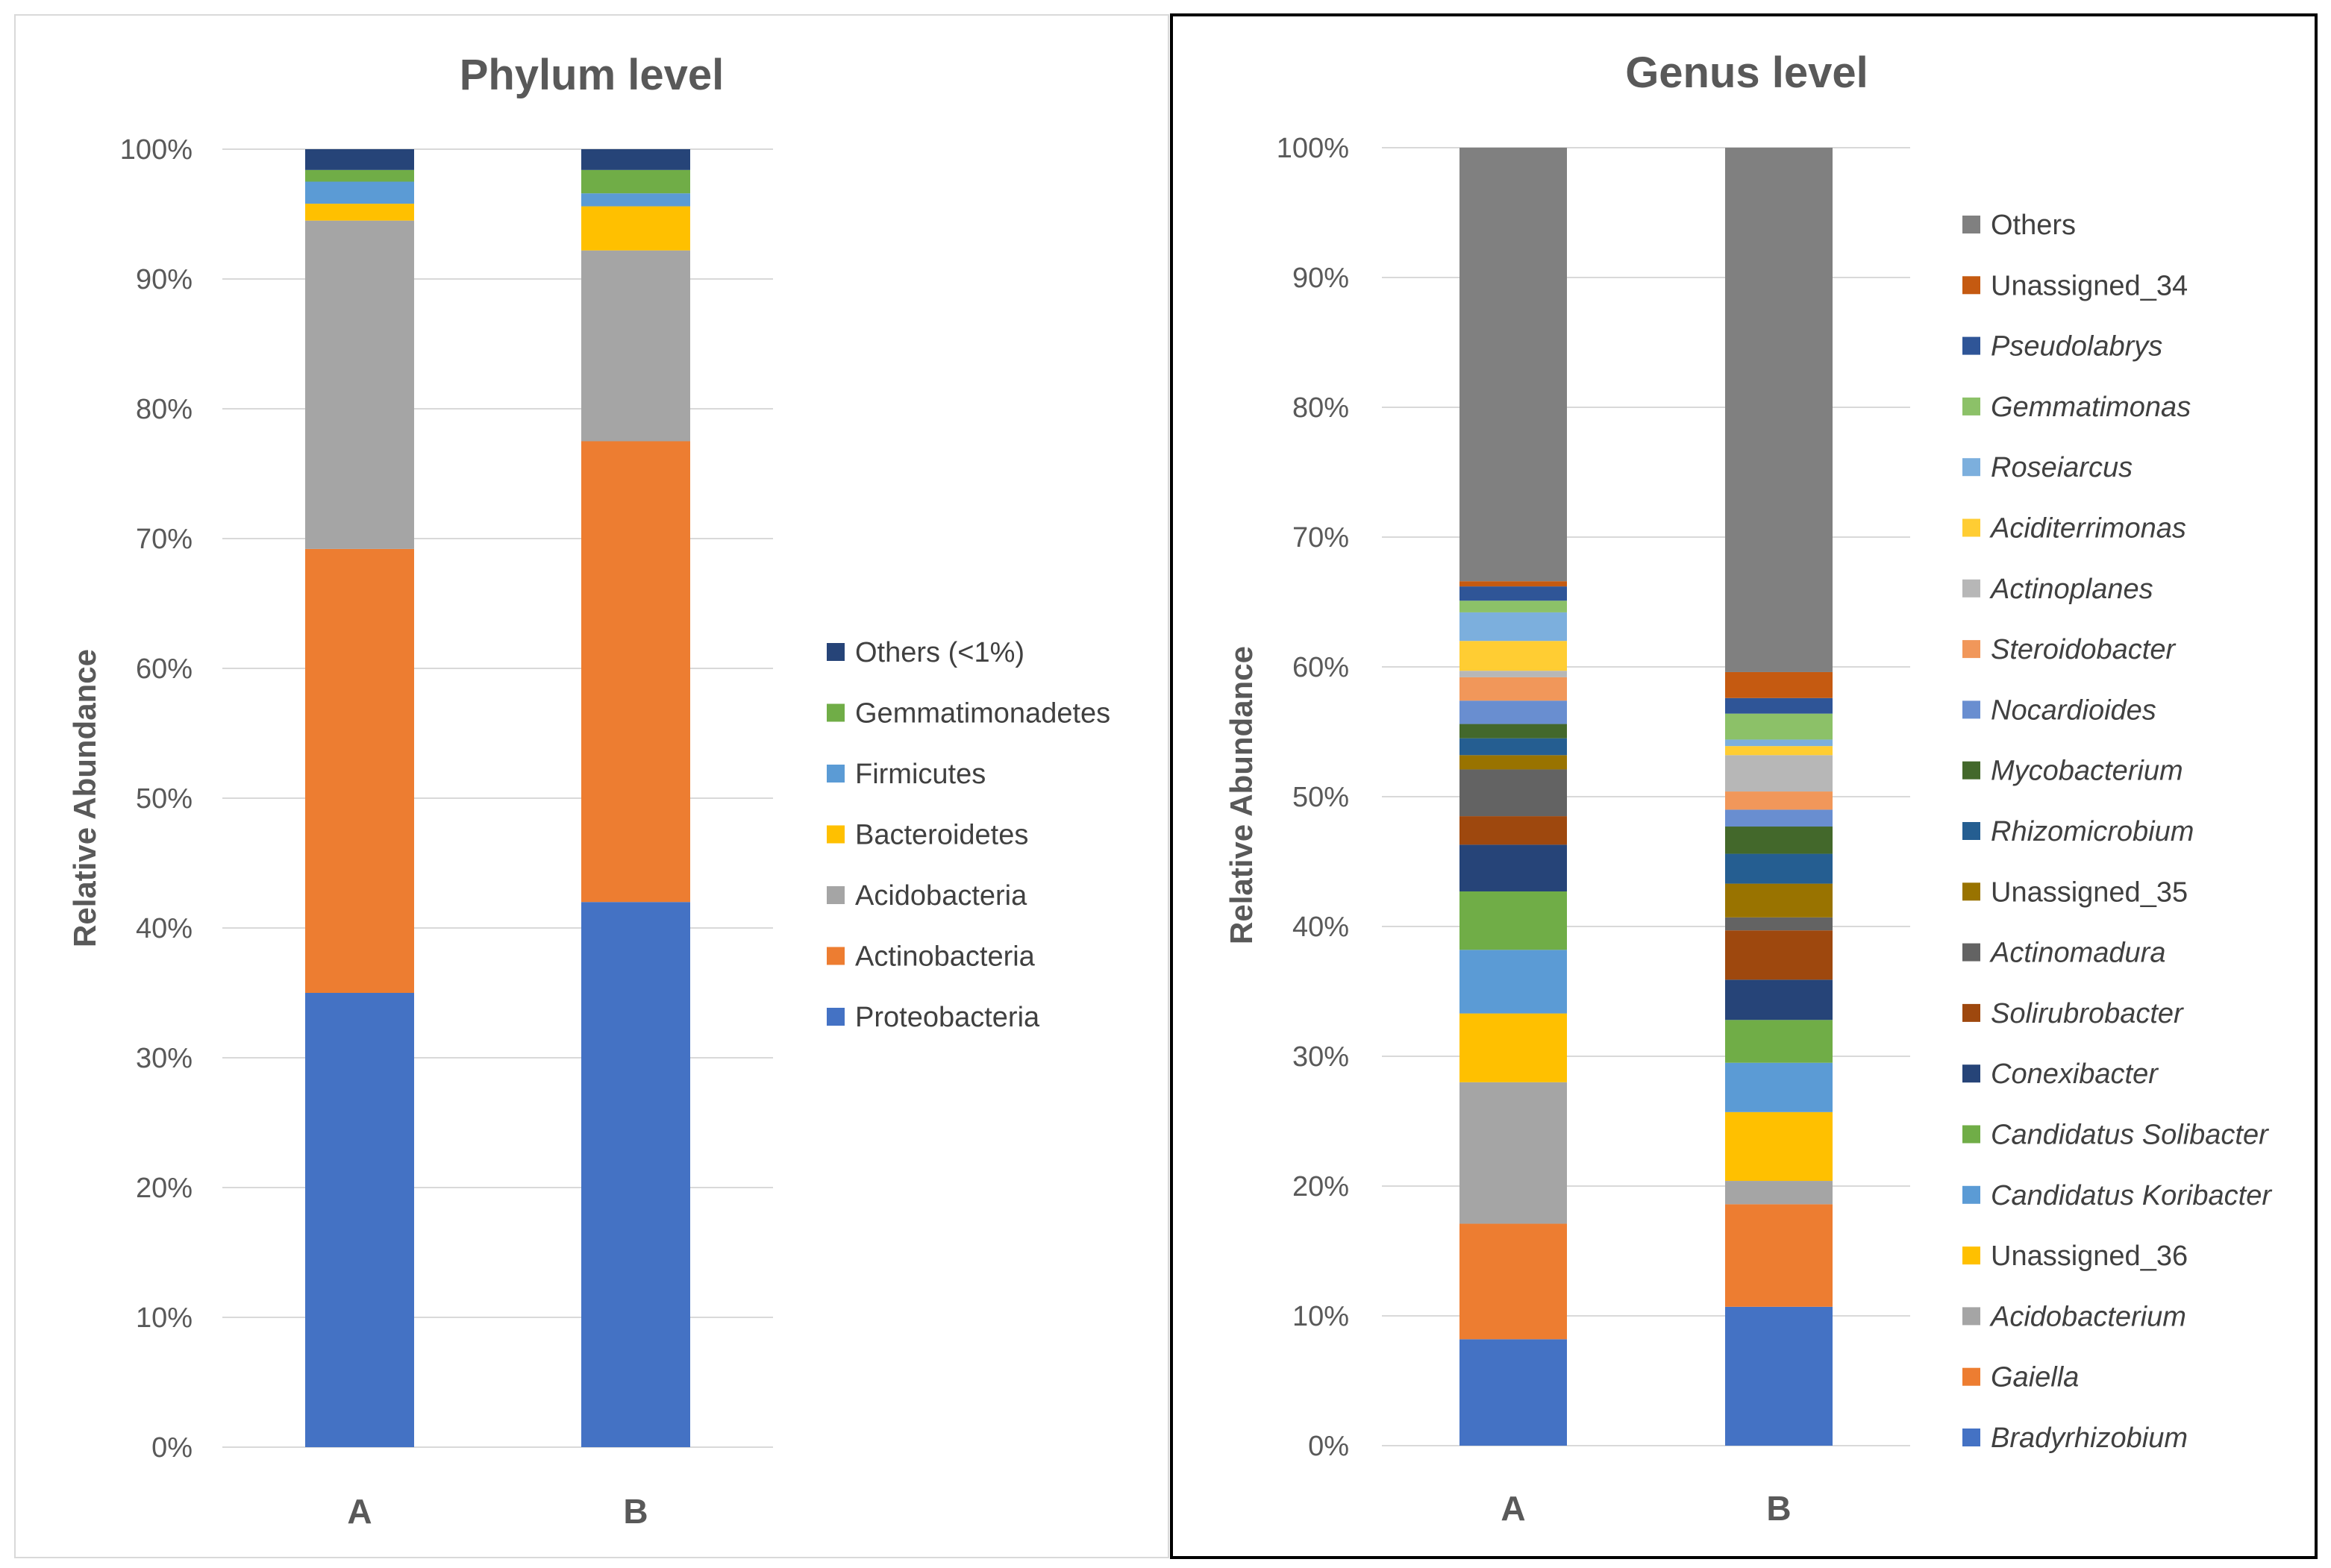  What do you see at coordinates (156, 150) in the screenshot?
I see `phylum-y-tick-label: 100%` at bounding box center [156, 150].